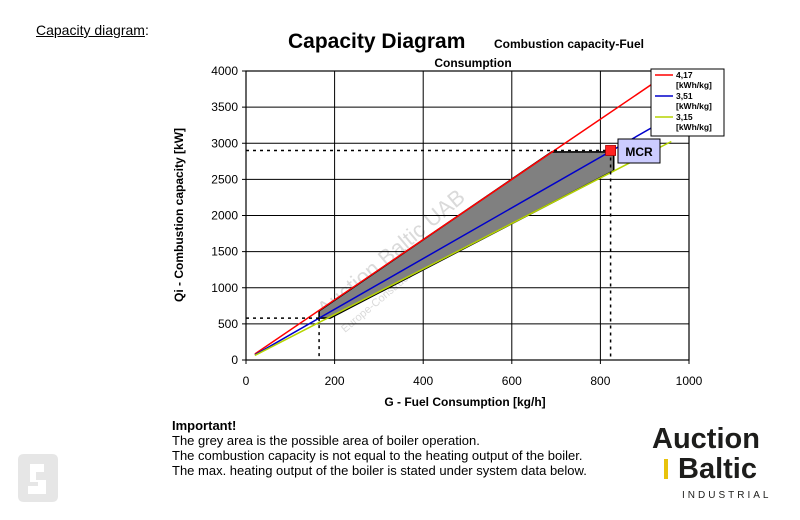 This screenshot has width=800, height=520. What do you see at coordinates (423, 381) in the screenshot?
I see `x-tick-label: 400` at bounding box center [423, 381].